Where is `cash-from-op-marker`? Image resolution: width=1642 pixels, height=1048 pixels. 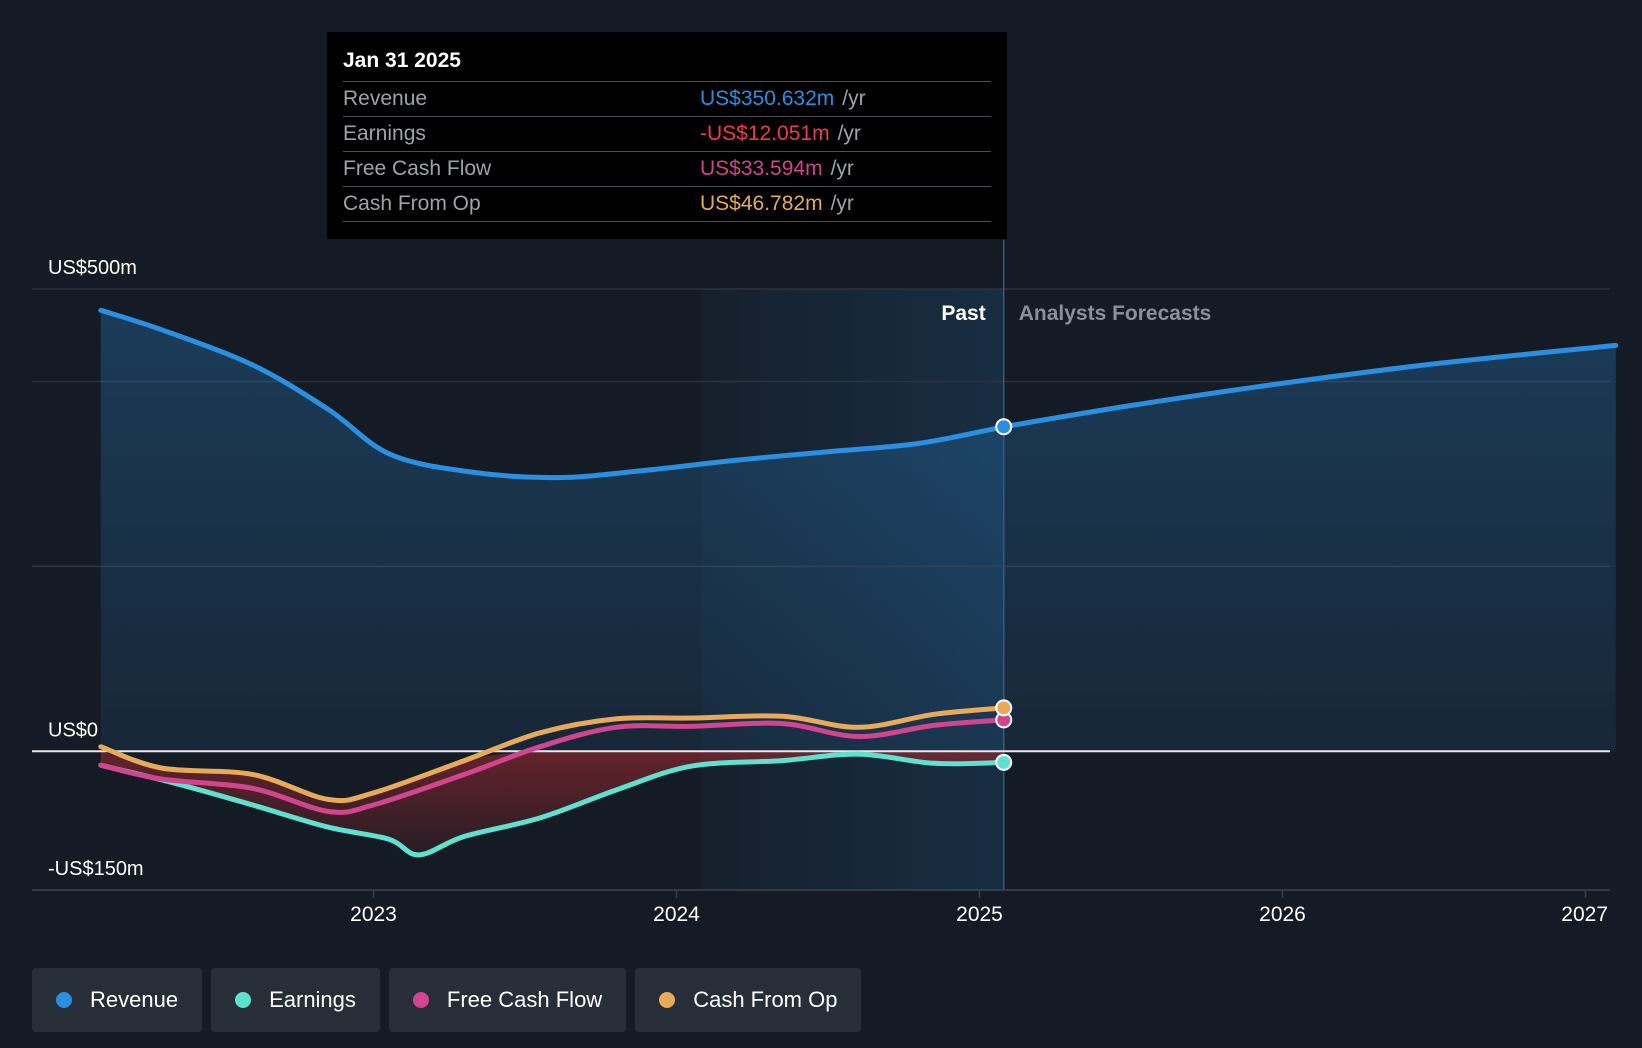 cash-from-op-marker is located at coordinates (1004, 708).